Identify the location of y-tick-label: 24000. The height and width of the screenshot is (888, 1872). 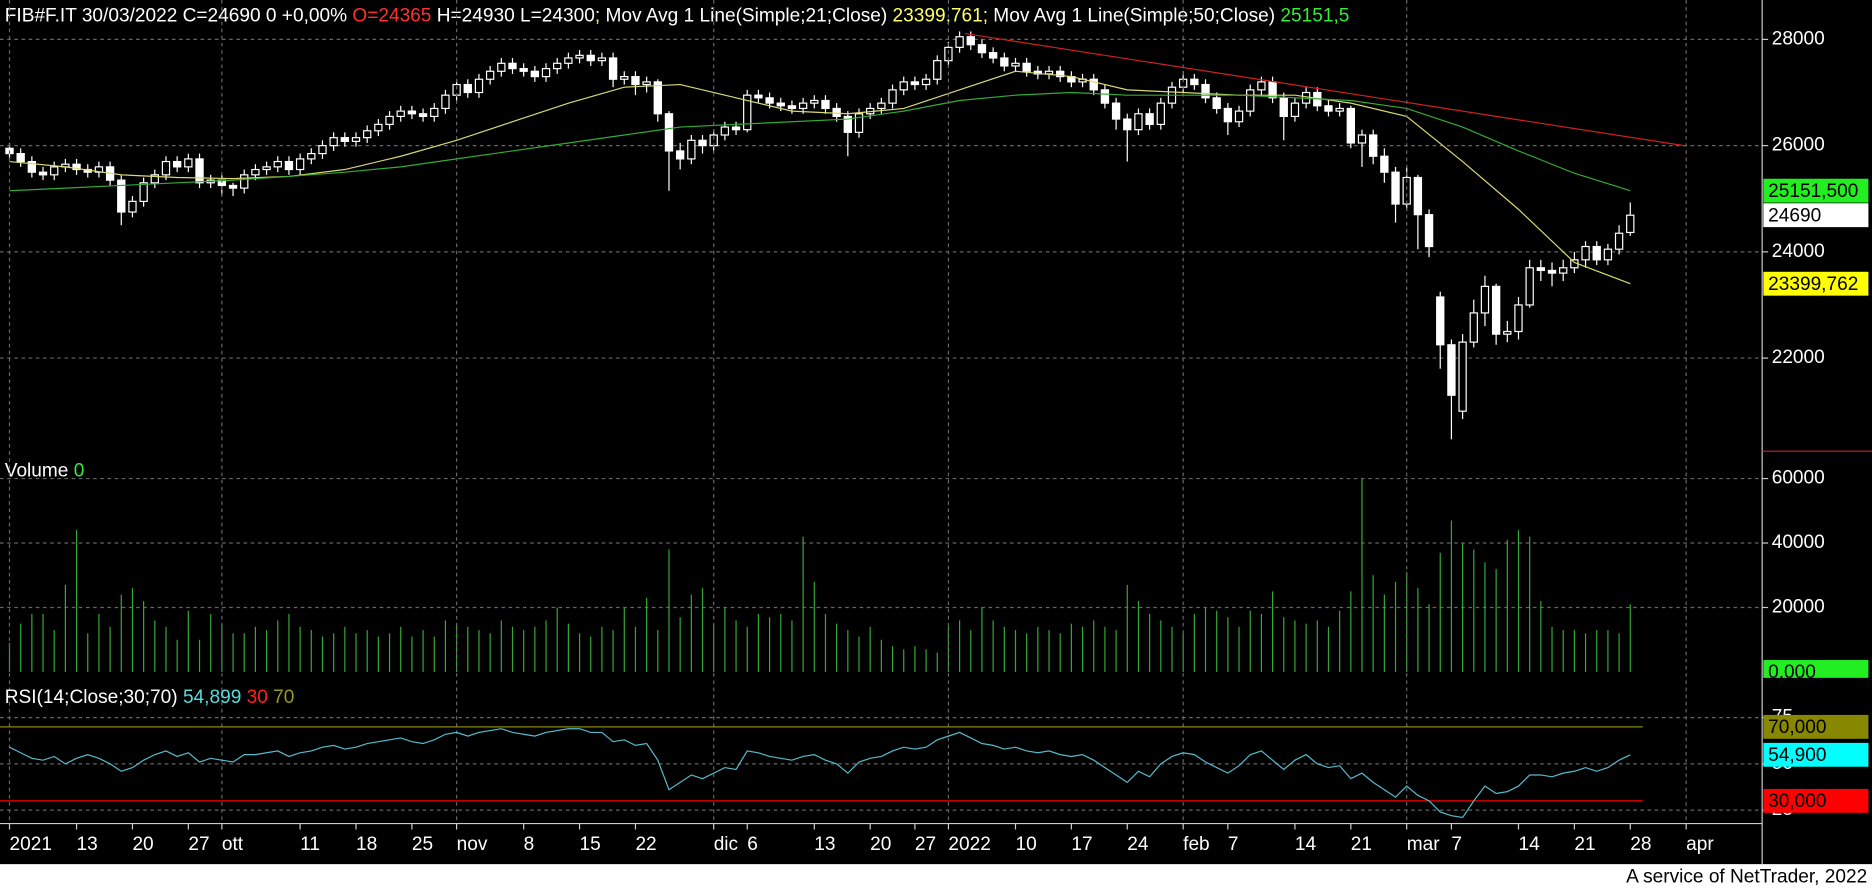
(1798, 251).